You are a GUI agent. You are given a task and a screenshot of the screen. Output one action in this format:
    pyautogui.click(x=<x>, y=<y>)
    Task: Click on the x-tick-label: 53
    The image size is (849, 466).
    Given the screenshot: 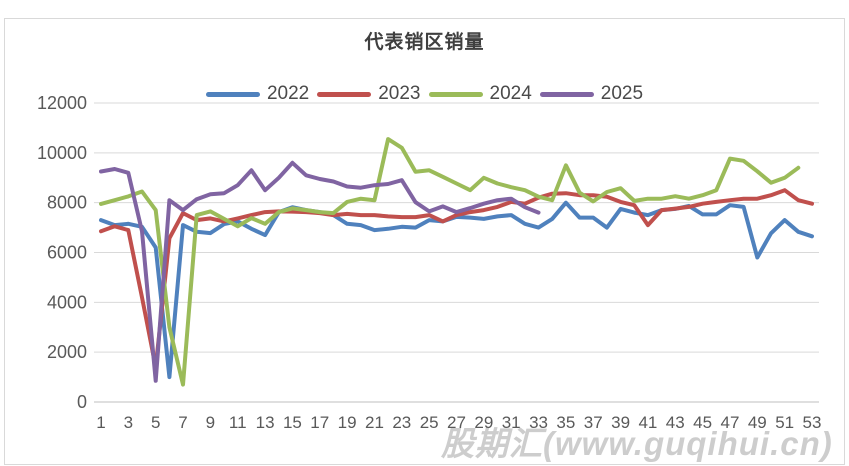 What is the action you would take?
    pyautogui.click(x=812, y=422)
    